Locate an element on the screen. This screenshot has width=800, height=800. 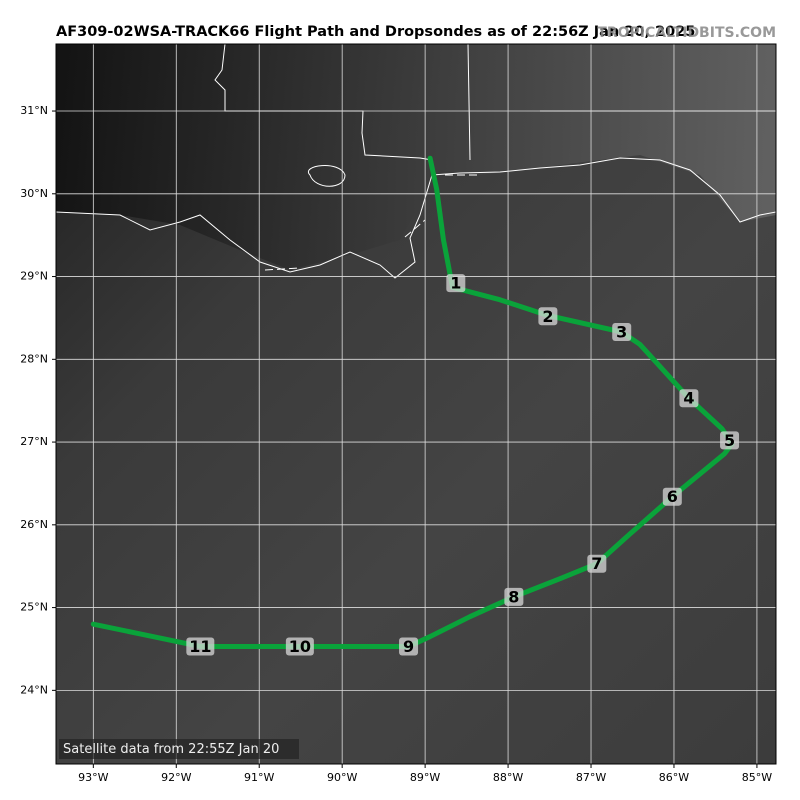
x-tick-label: 93°W is located at coordinates (93, 777).